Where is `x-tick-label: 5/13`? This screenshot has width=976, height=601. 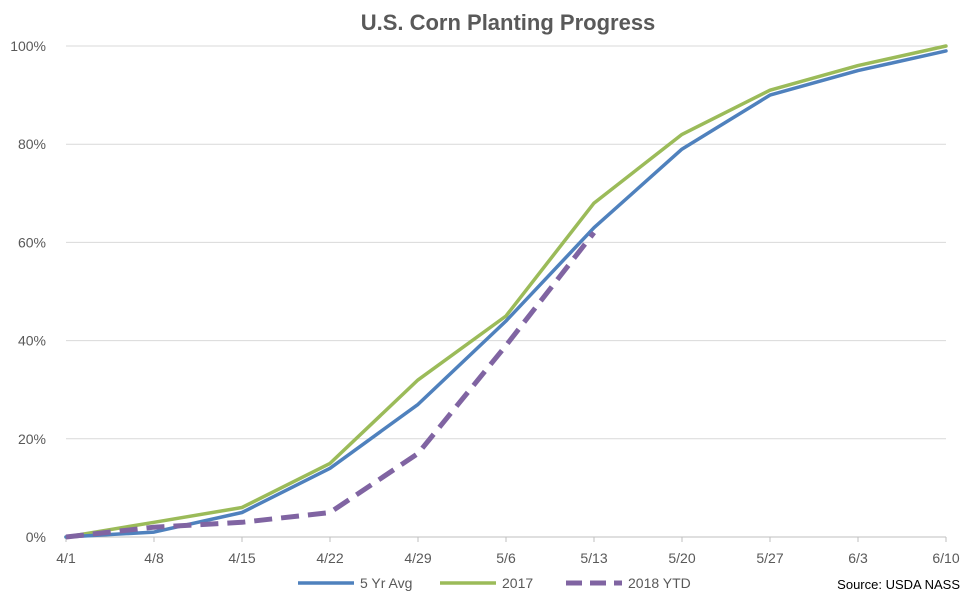
x-tick-label: 5/13 is located at coordinates (593, 558).